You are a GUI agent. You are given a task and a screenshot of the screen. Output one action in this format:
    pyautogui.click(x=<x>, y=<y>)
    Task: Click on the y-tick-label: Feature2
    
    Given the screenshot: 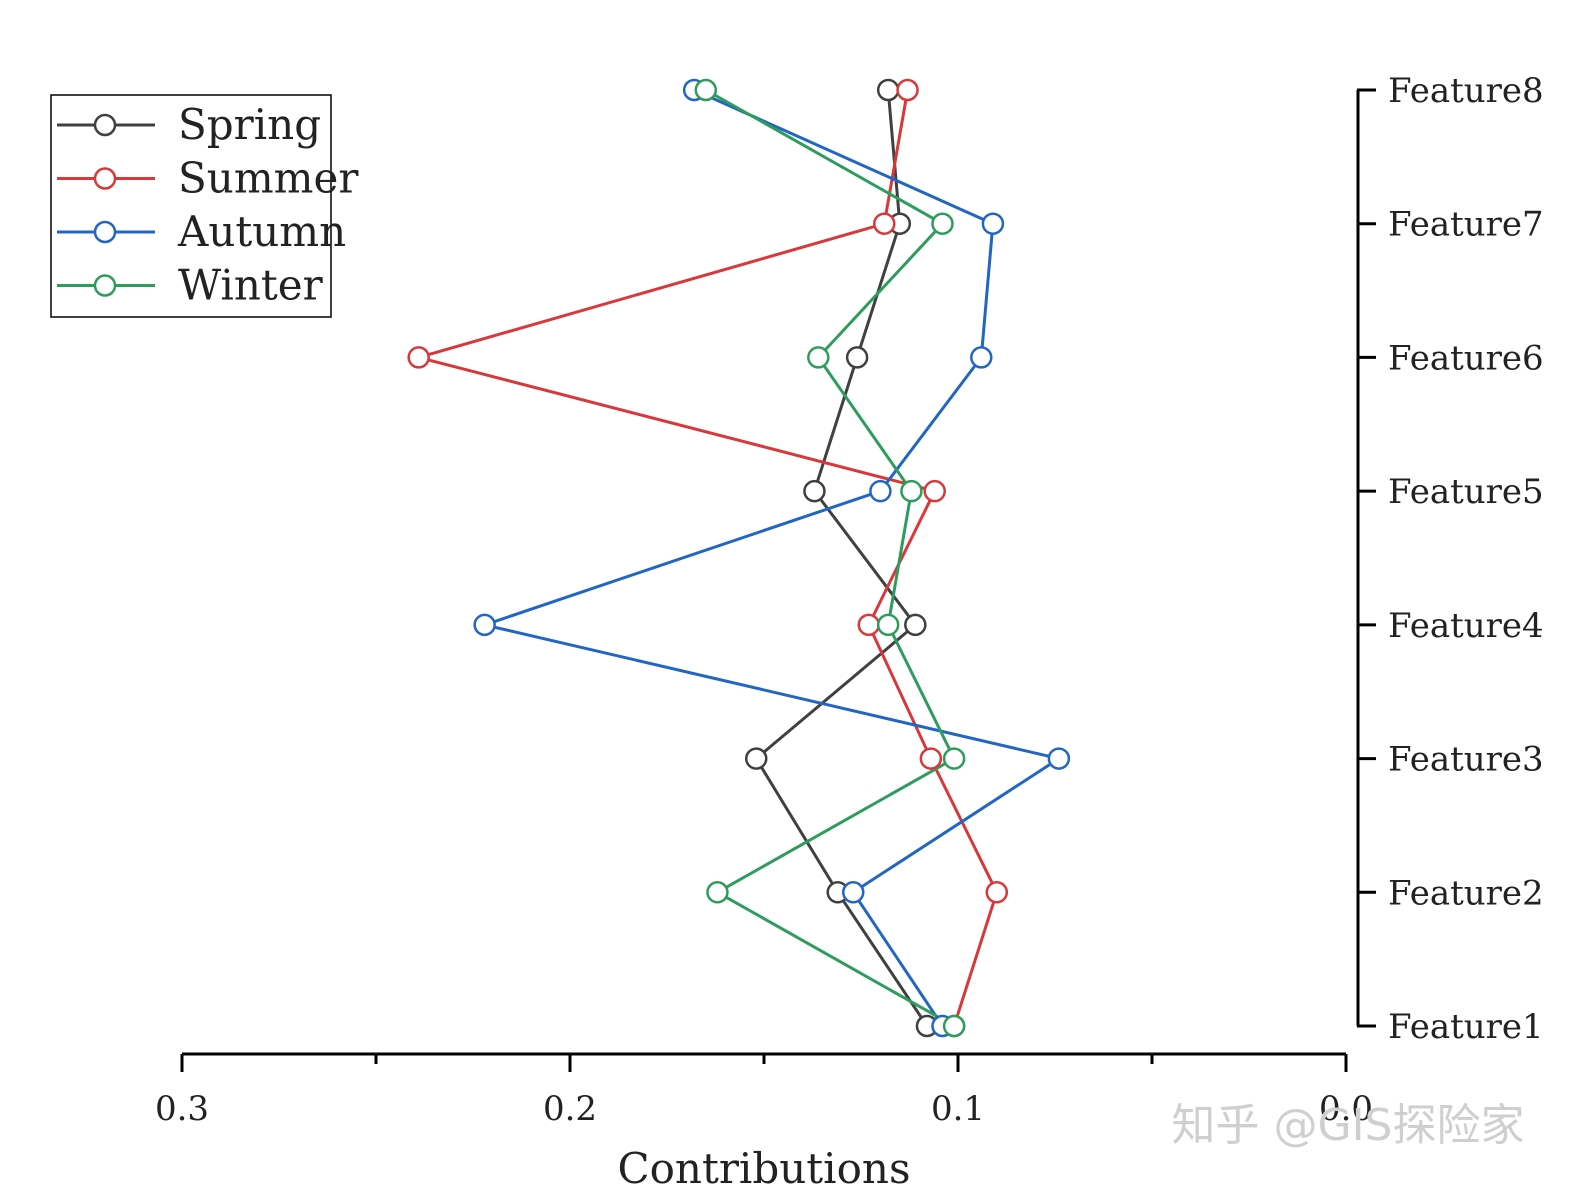 What is the action you would take?
    pyautogui.click(x=1466, y=893)
    